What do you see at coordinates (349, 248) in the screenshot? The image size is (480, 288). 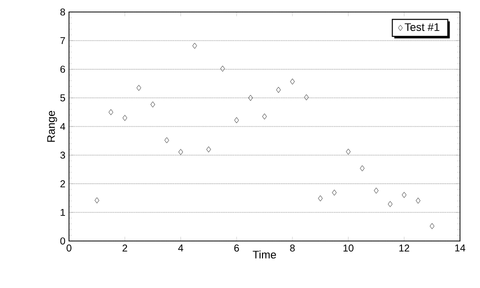 I see `x-tick-label: 10` at bounding box center [349, 248].